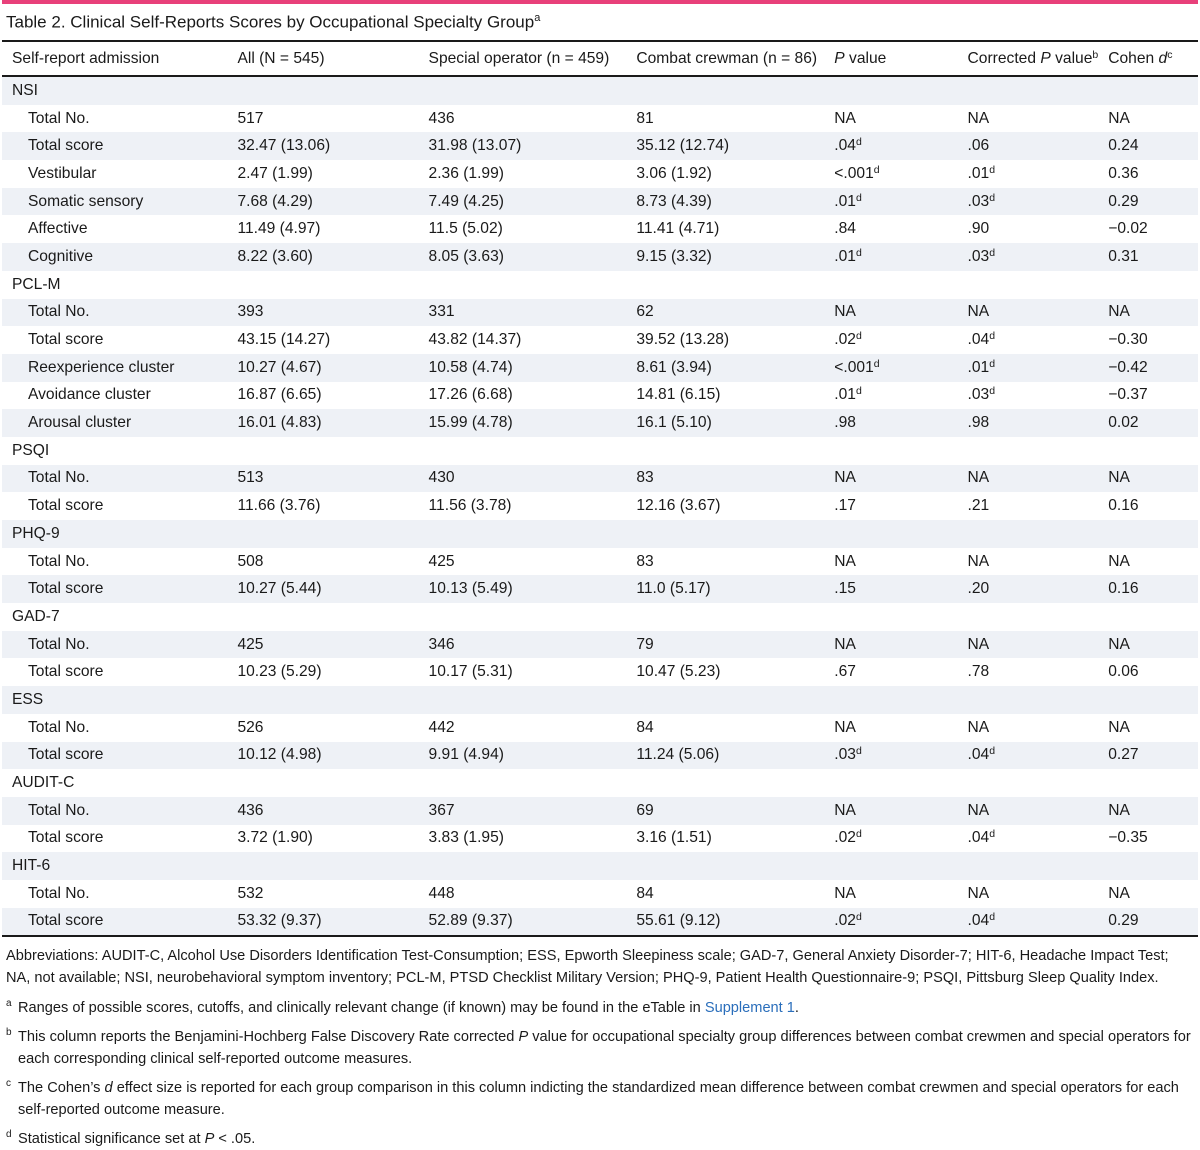 The height and width of the screenshot is (1150, 1200). Describe the element at coordinates (1028, 589) in the screenshot. I see `cell-corrected-p-value: .20` at that location.